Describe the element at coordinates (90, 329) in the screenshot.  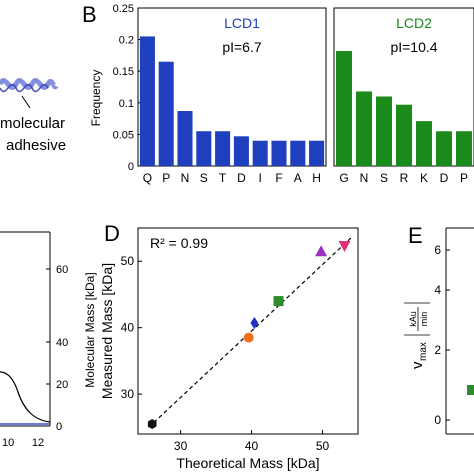
I see `c-ylabel: Molecular Mass [kDa]` at that location.